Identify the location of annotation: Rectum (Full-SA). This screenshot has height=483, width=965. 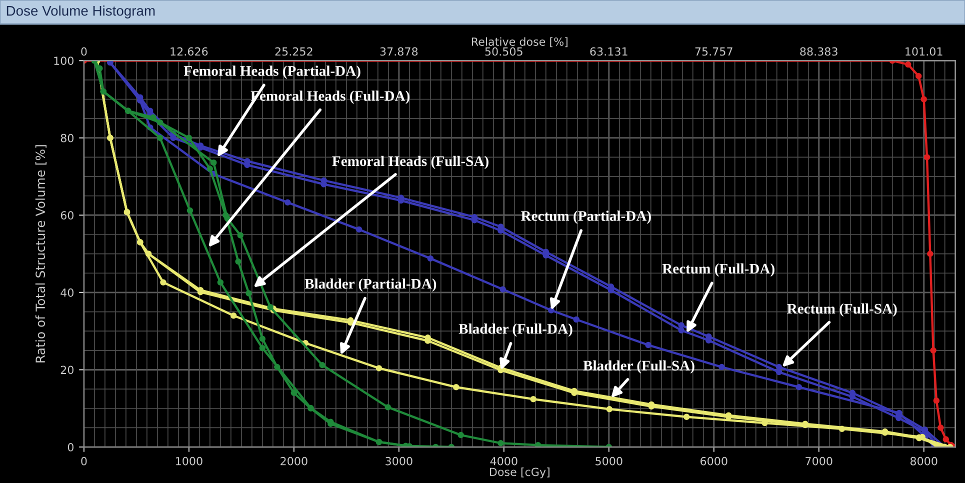
(842, 310).